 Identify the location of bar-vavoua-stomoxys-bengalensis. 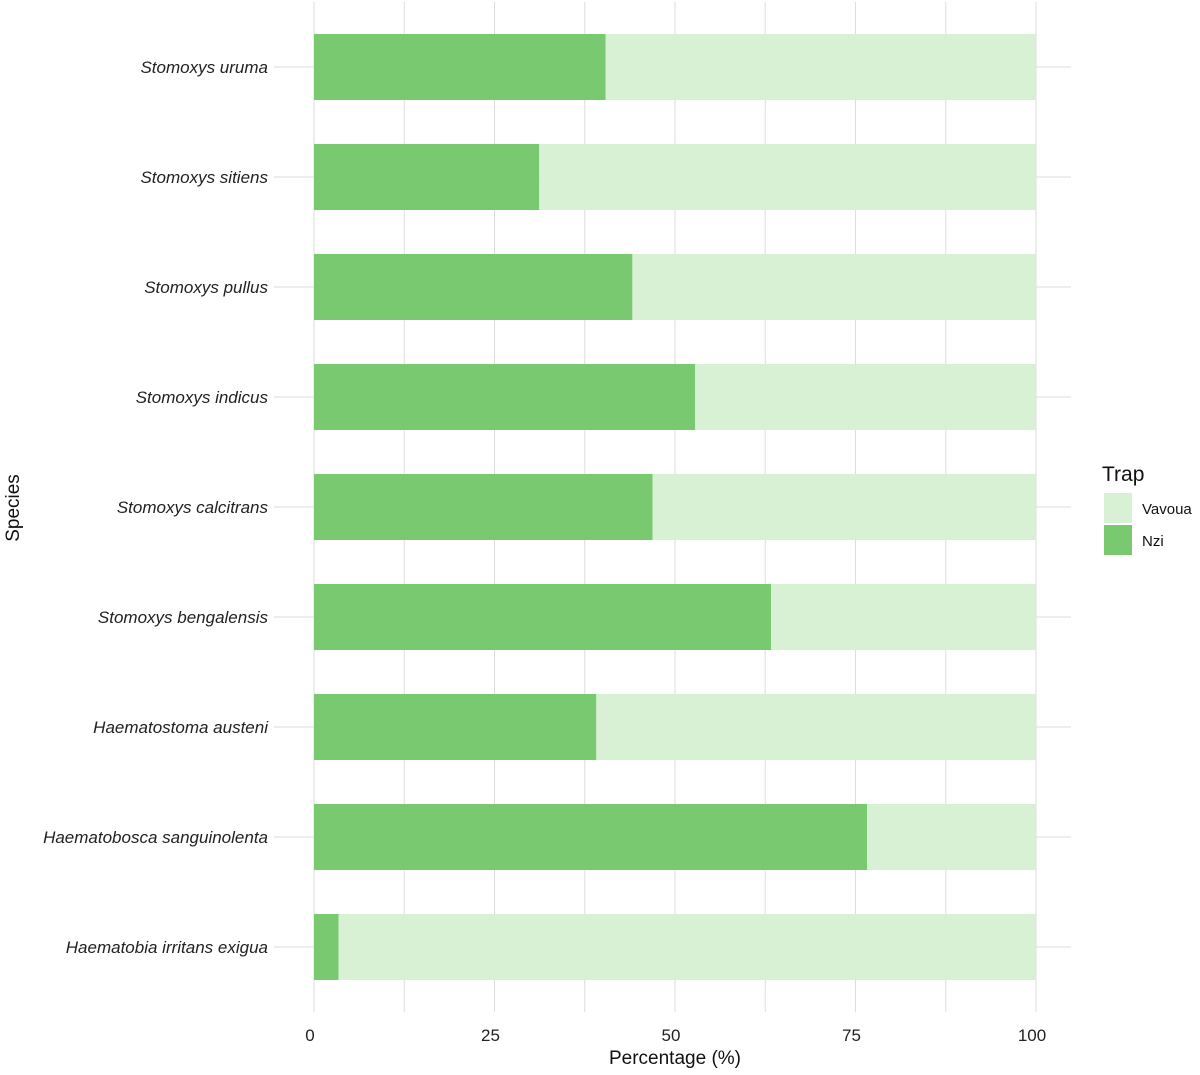
(903, 617).